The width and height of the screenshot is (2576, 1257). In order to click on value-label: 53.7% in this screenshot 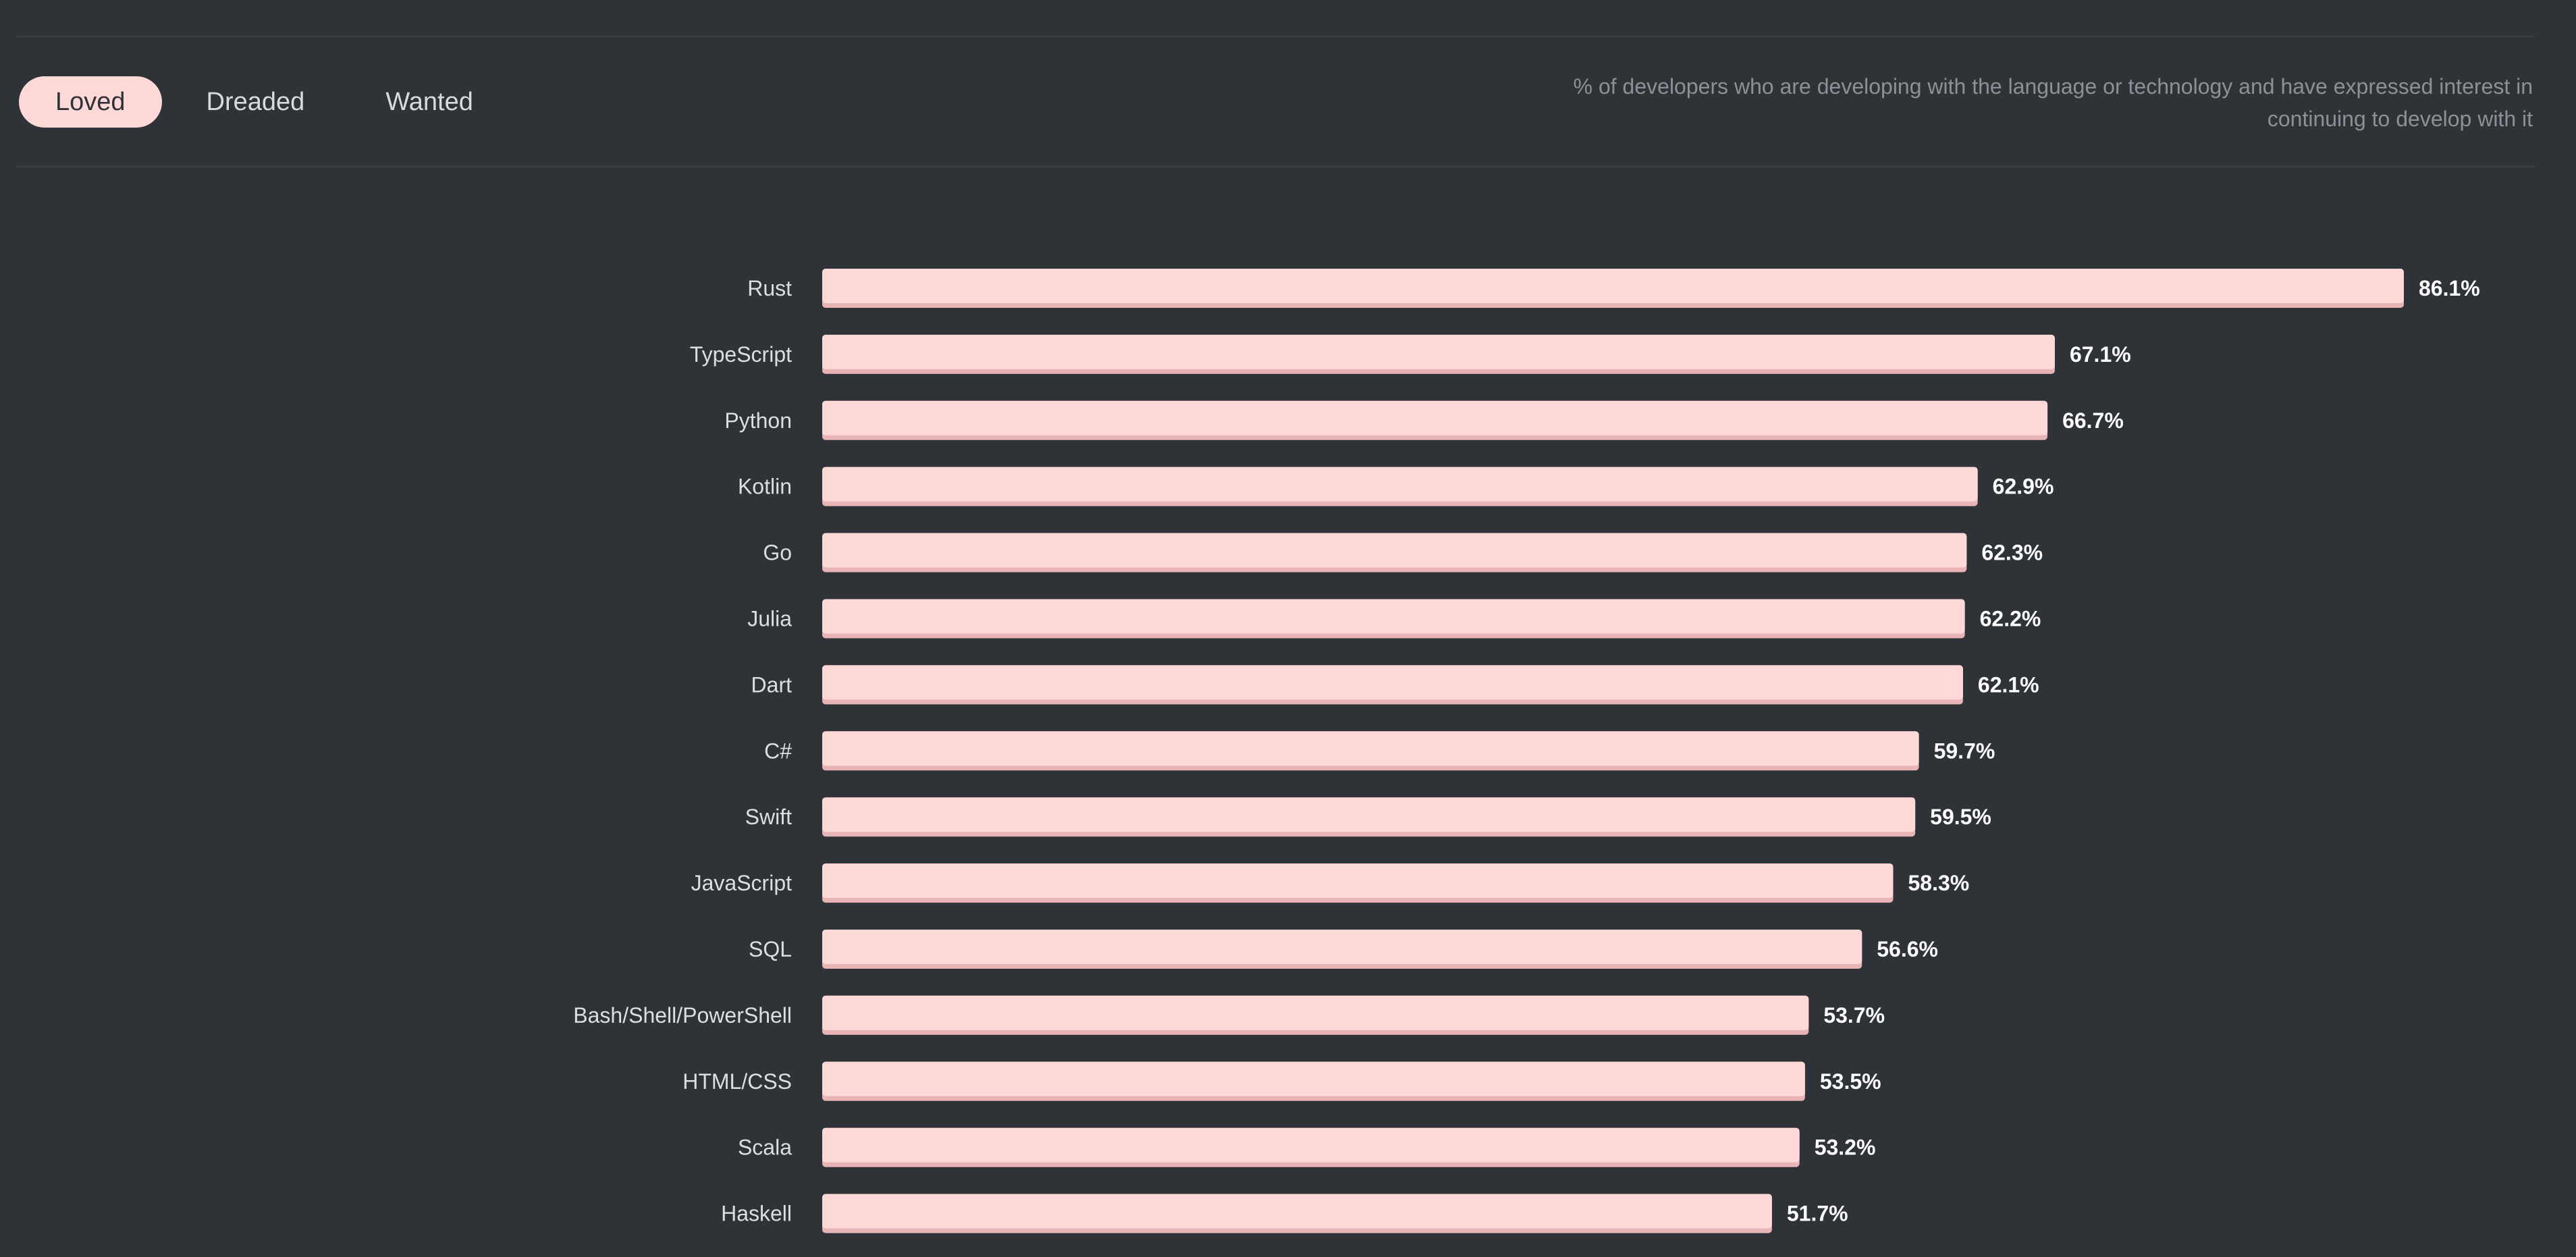, I will do `click(1854, 1015)`.